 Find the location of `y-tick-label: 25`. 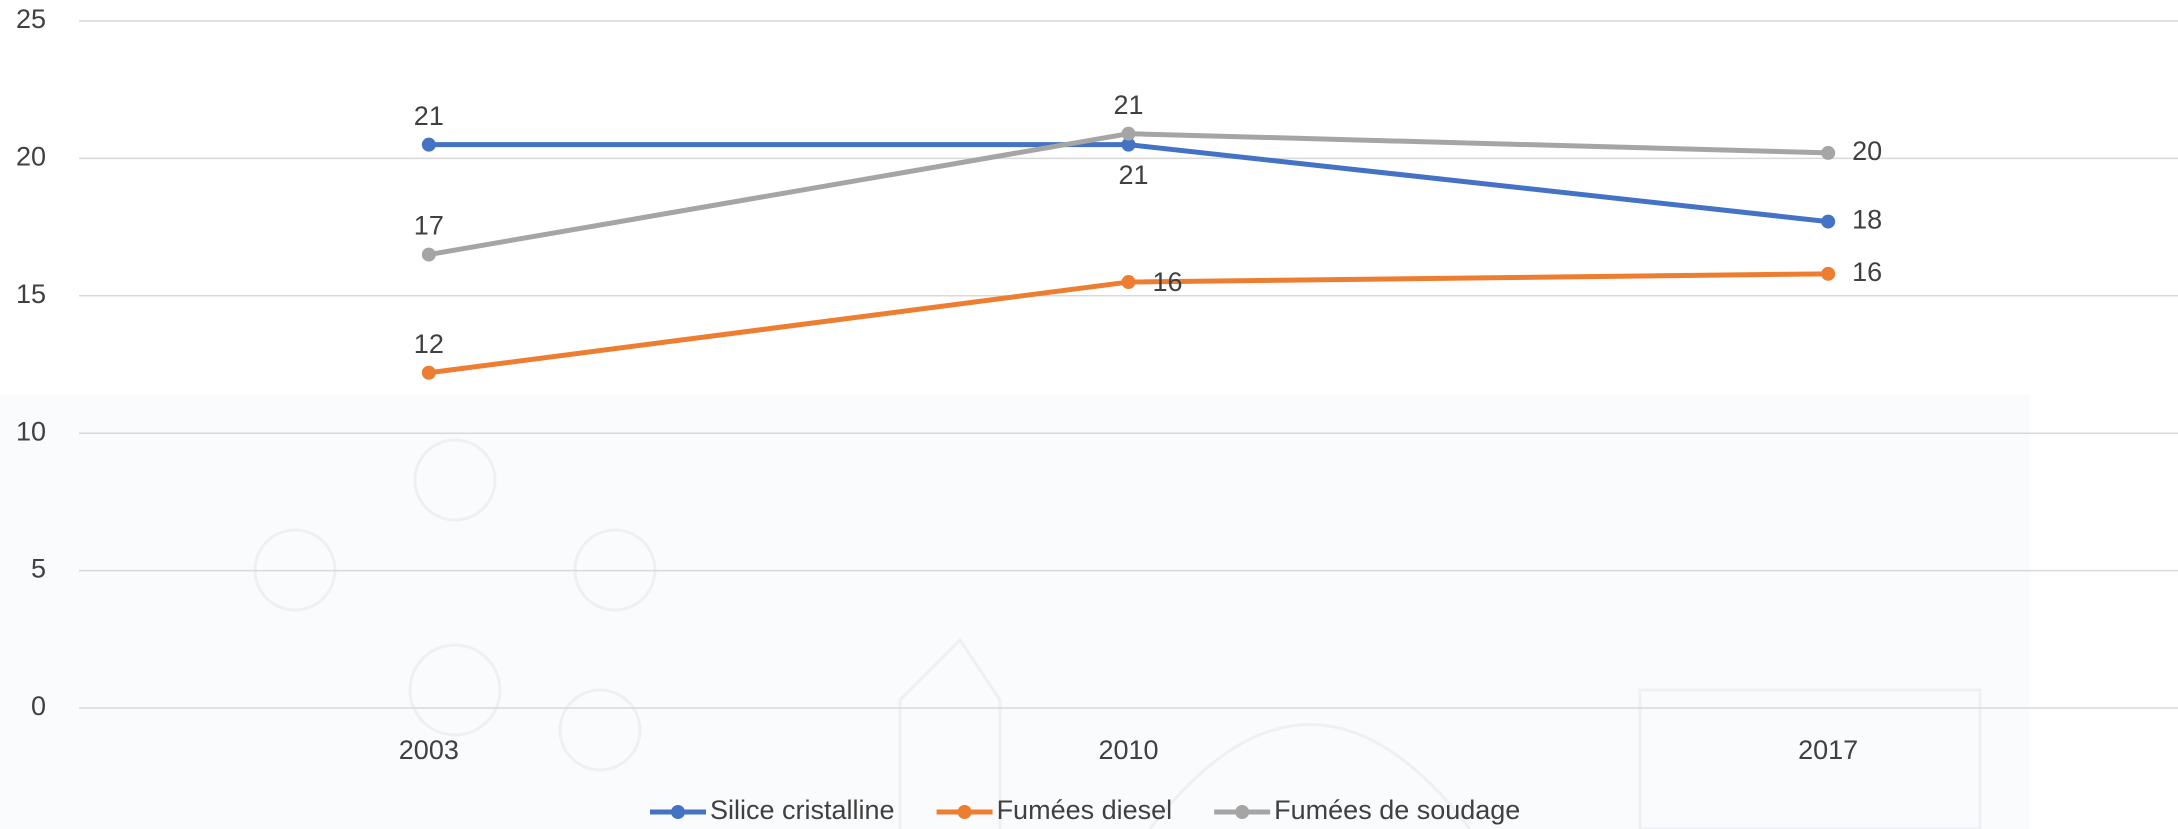

y-tick-label: 25 is located at coordinates (31, 19).